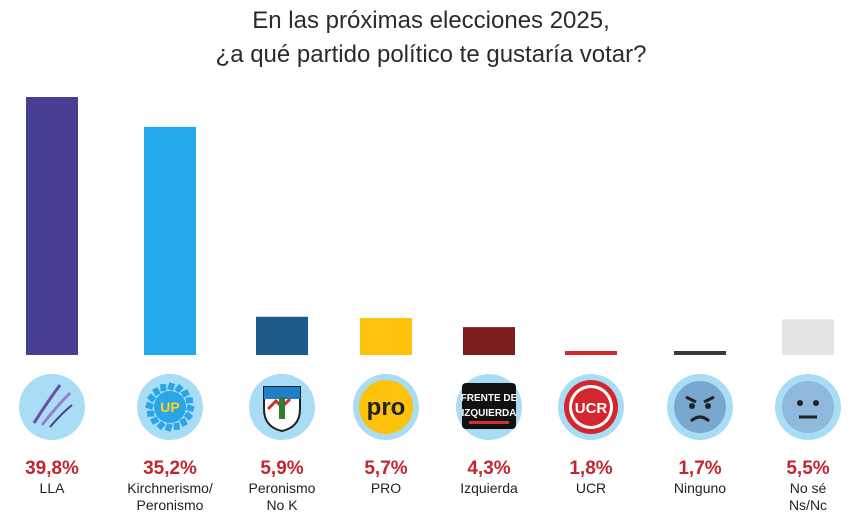  I want to click on value-label-3: 5,9%, so click(281, 468).